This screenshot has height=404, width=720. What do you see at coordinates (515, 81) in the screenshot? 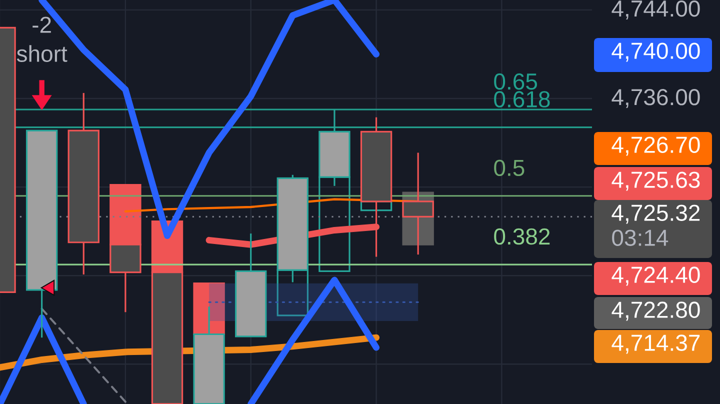
I see `annotation: 0.65` at bounding box center [515, 81].